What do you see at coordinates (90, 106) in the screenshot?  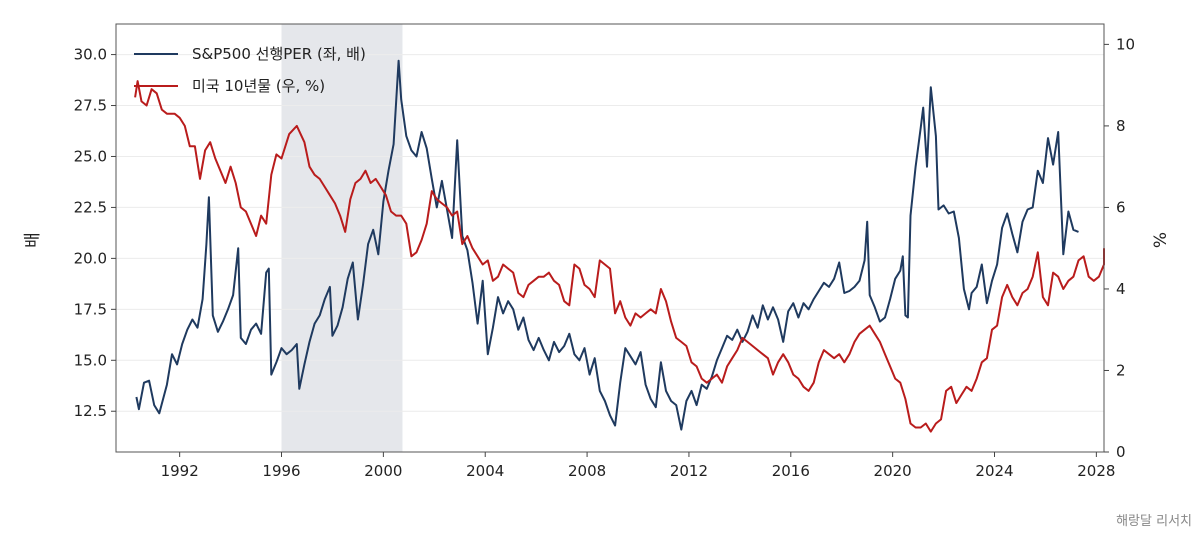 I see `y-left-tick-label: 27.5` at bounding box center [90, 106].